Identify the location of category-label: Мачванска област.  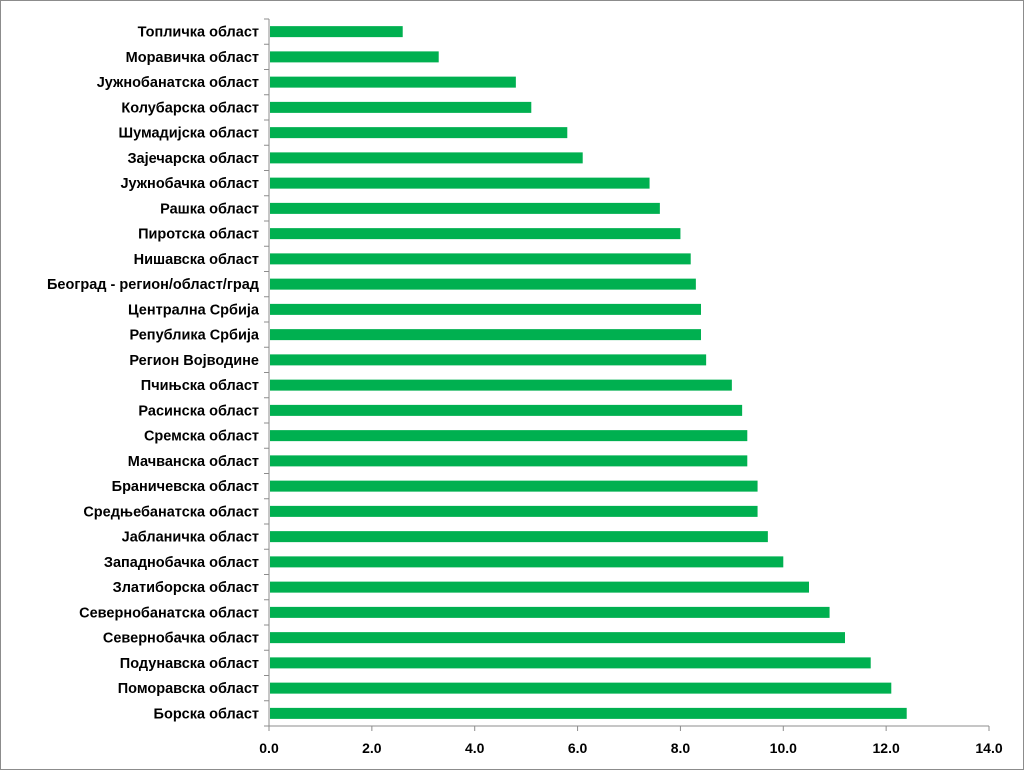
(193, 462).